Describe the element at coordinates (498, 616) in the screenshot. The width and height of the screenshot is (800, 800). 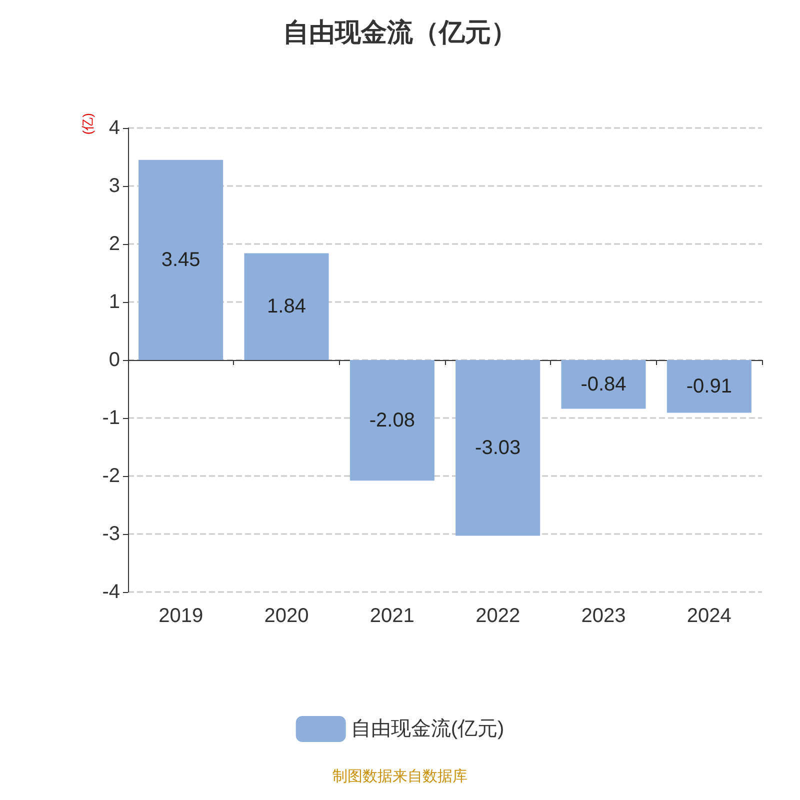
I see `x-tick-label: 2022` at that location.